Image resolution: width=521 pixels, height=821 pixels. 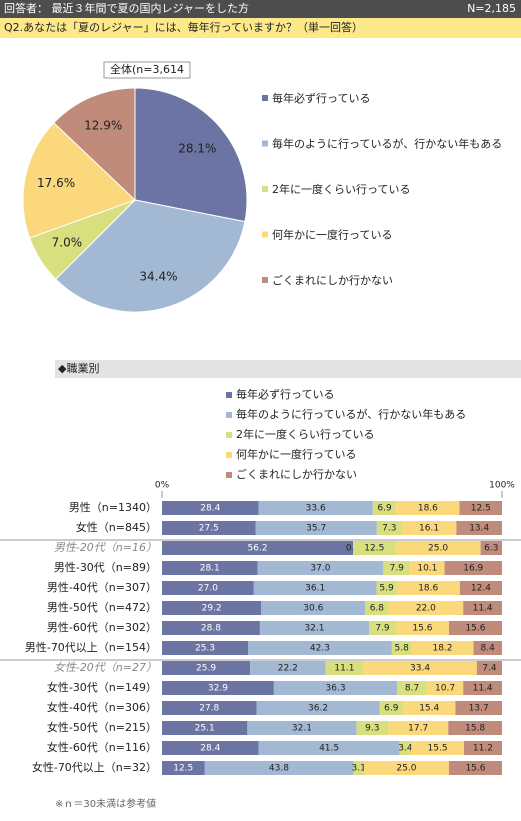 I want to click on bar-value-label: 28.4, so click(x=210, y=509).